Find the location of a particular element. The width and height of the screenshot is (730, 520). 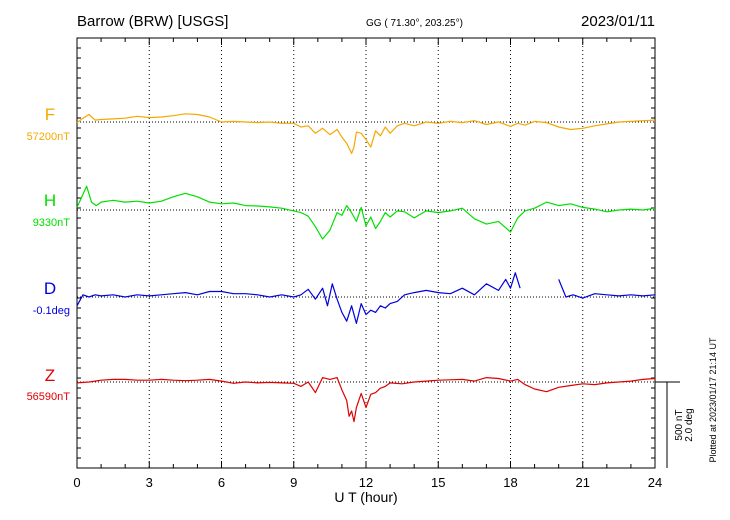

x-tick-label: 18 is located at coordinates (510, 482).